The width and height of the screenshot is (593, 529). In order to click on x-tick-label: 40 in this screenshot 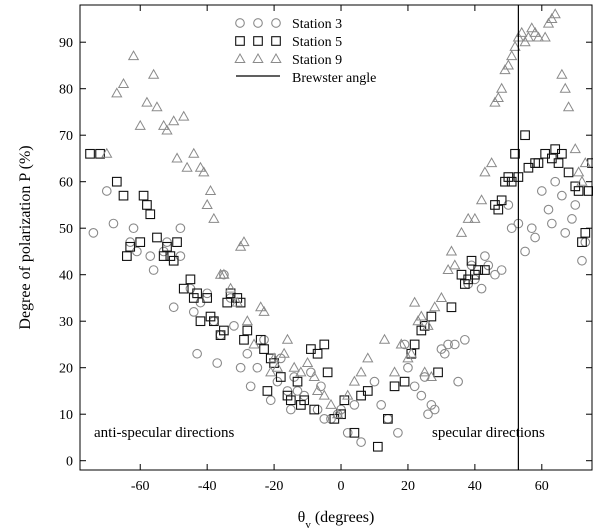, I will do `click(475, 486)`.